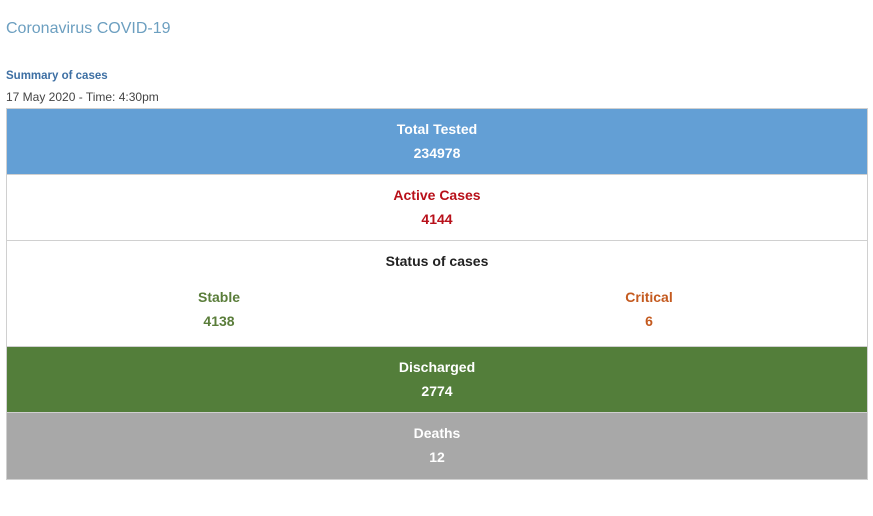 This screenshot has height=516, width=873. Describe the element at coordinates (649, 321) in the screenshot. I see `critical-value: 6` at that location.